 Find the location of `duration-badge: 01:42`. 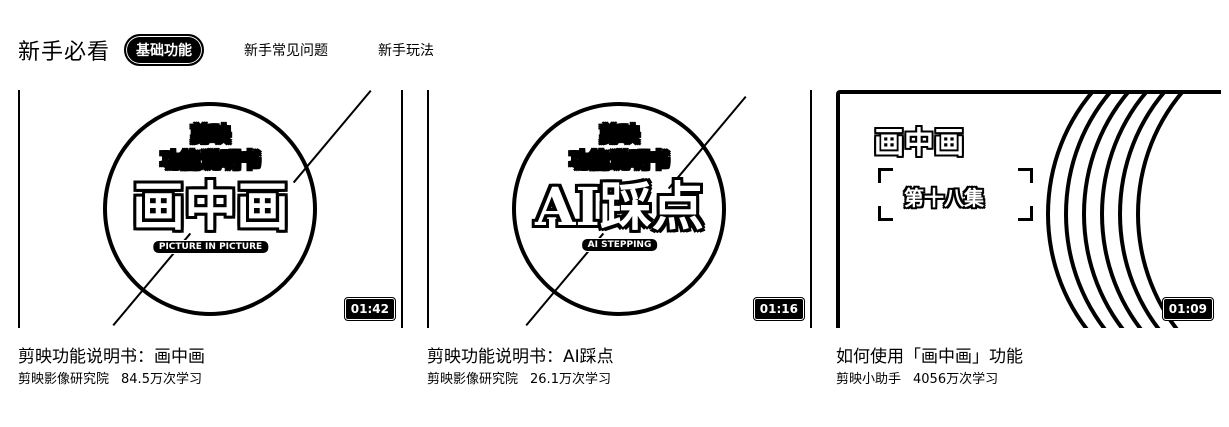

duration-badge: 01:42 is located at coordinates (369, 309).